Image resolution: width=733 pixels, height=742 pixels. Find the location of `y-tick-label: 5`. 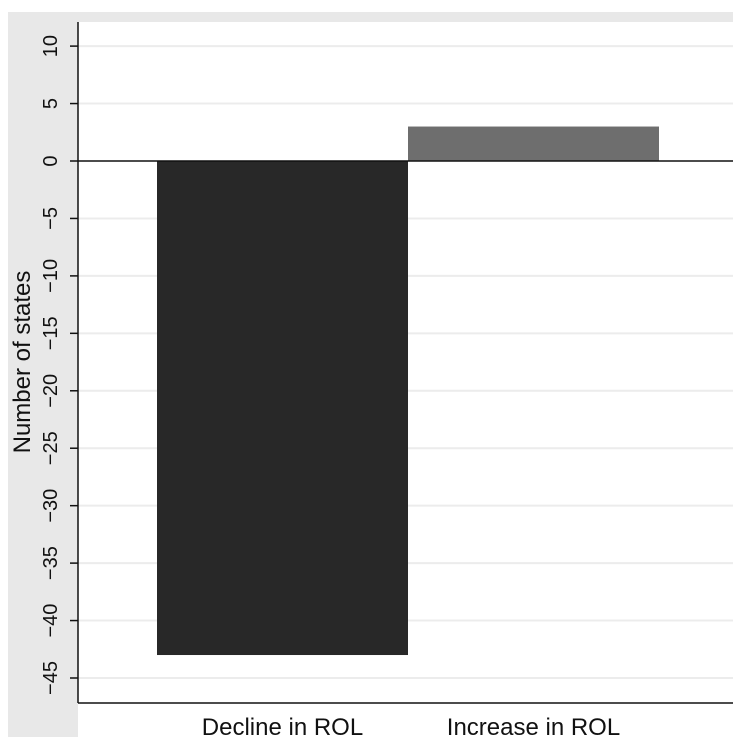

y-tick-label: 5 is located at coordinates (51, 103).